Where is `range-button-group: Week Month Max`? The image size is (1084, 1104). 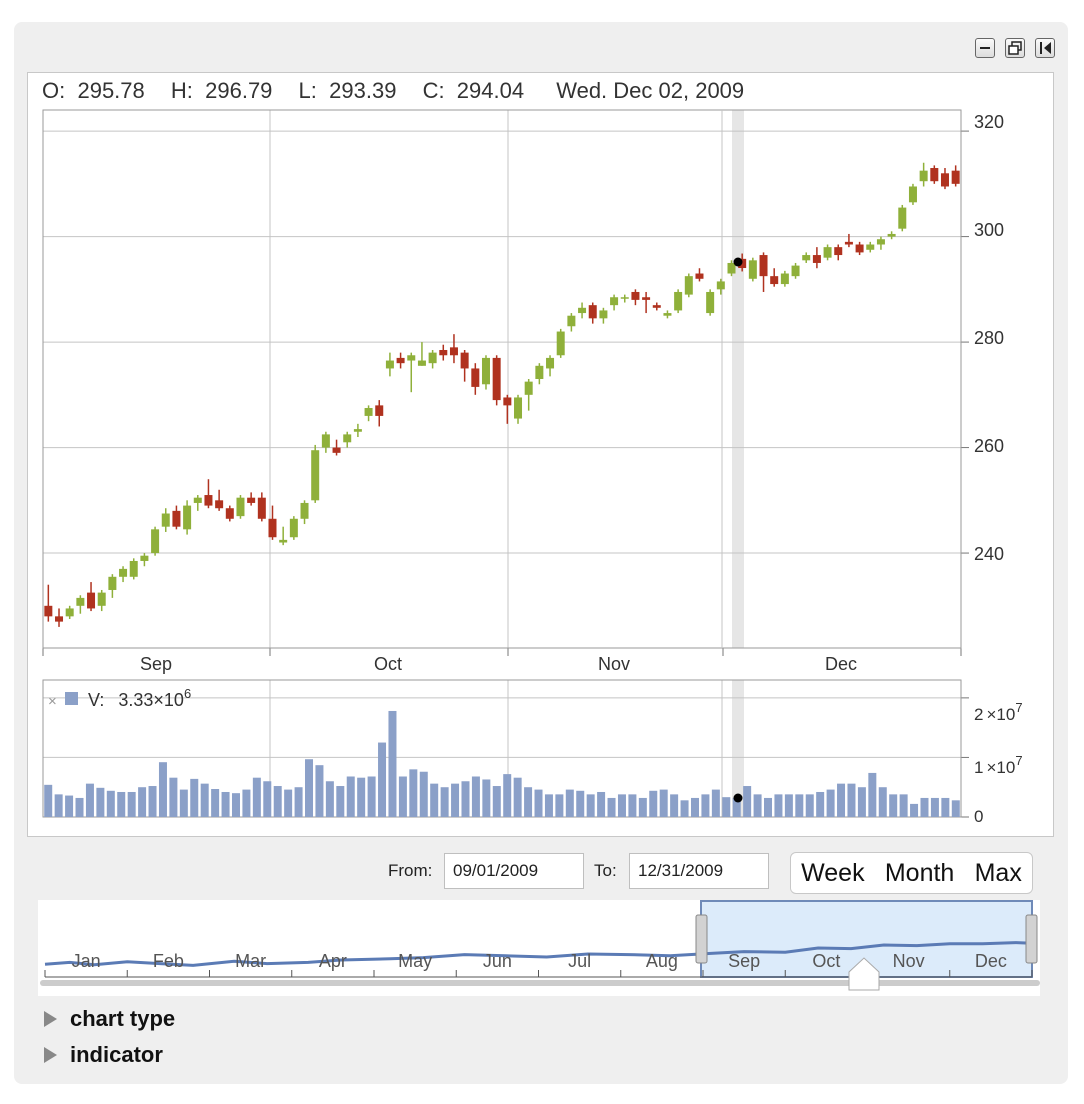 range-button-group: Week Month Max is located at coordinates (911, 873).